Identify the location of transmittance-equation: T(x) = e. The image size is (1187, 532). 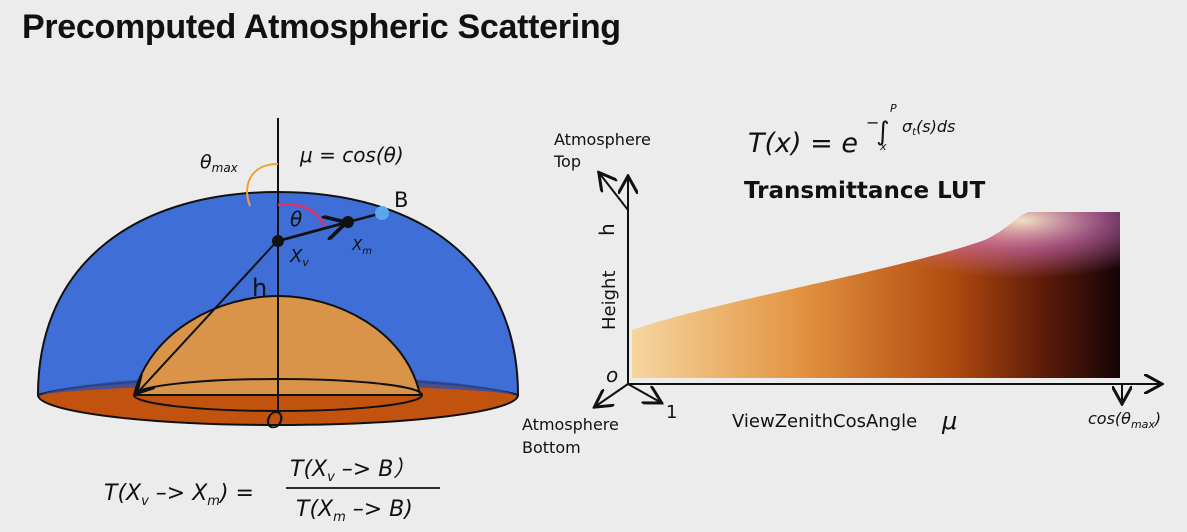
(803, 143).